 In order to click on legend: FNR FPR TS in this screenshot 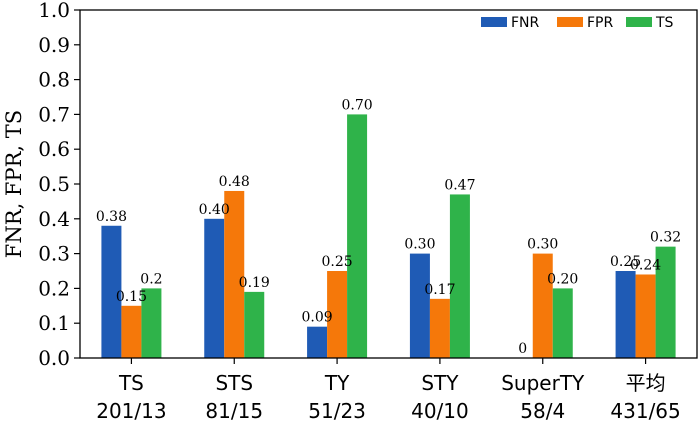, I will do `click(577, 23)`.